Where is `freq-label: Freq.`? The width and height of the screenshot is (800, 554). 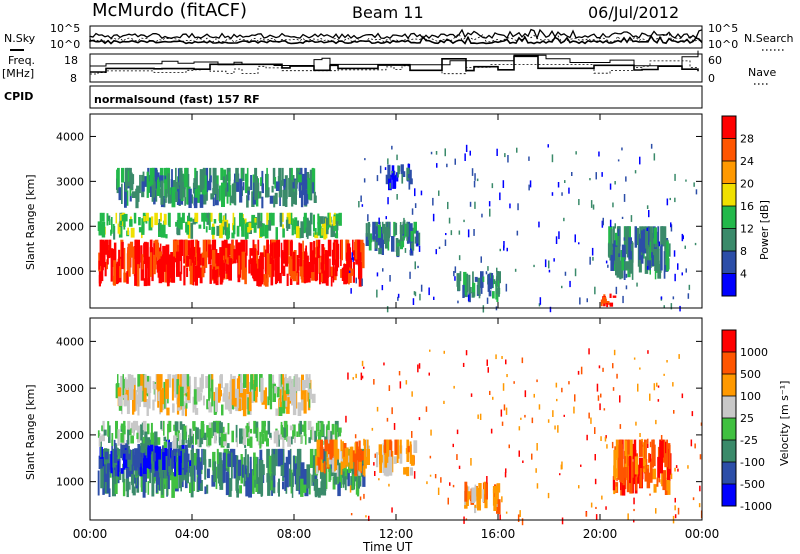 freq-label: Freq. is located at coordinates (21, 60).